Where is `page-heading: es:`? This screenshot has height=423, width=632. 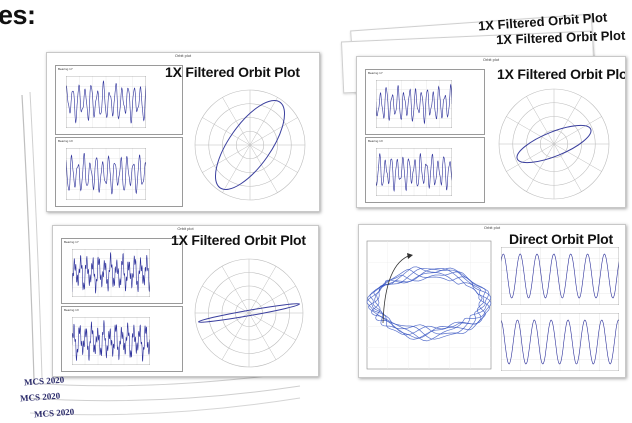 page-heading: es: is located at coordinates (18, 15).